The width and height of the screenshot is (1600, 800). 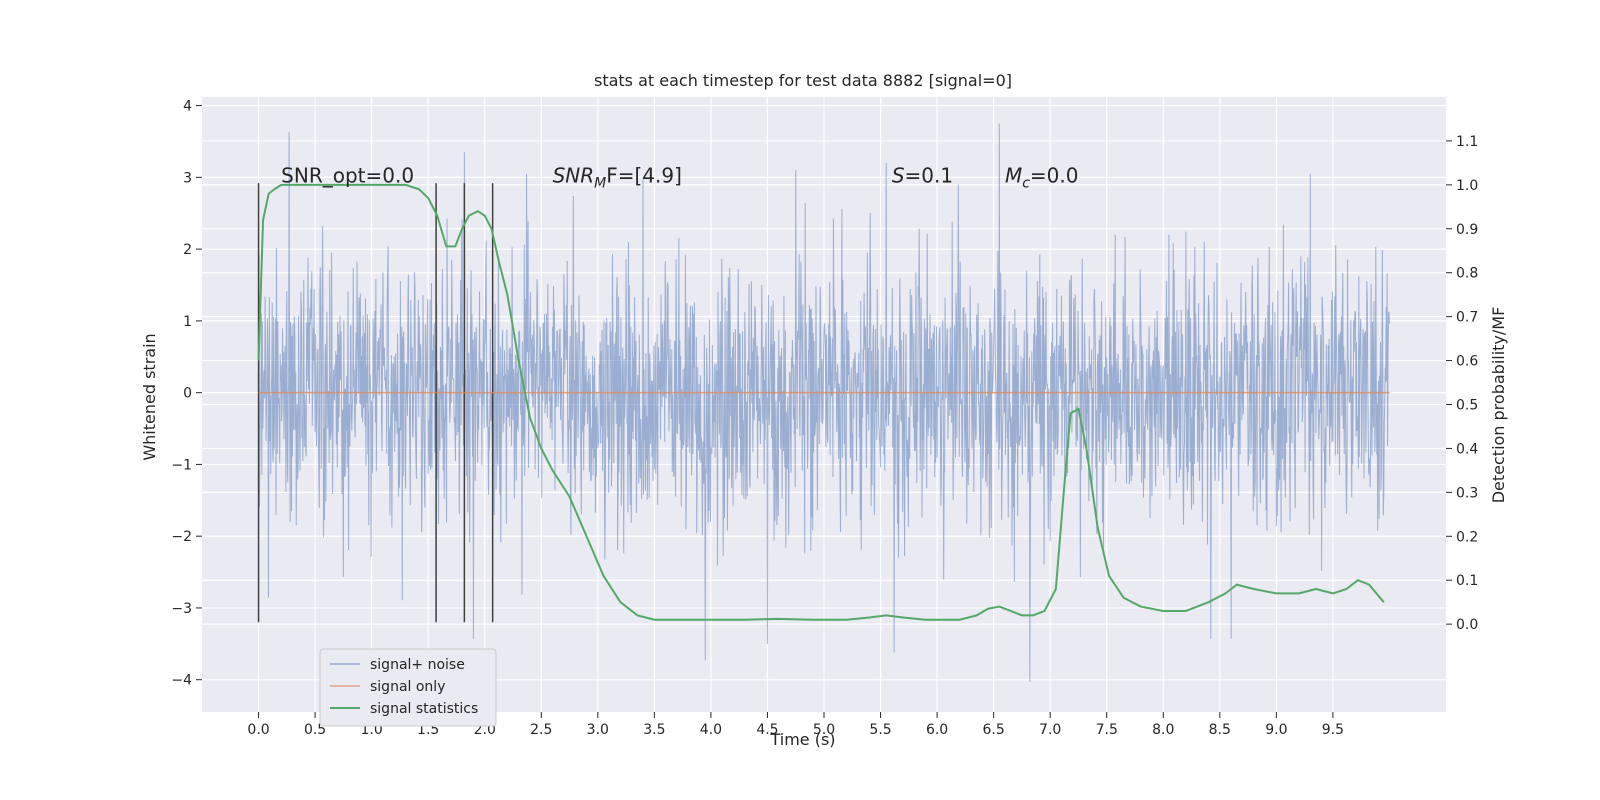 I want to click on y2-tick-label: 0.5, so click(x=1467, y=406).